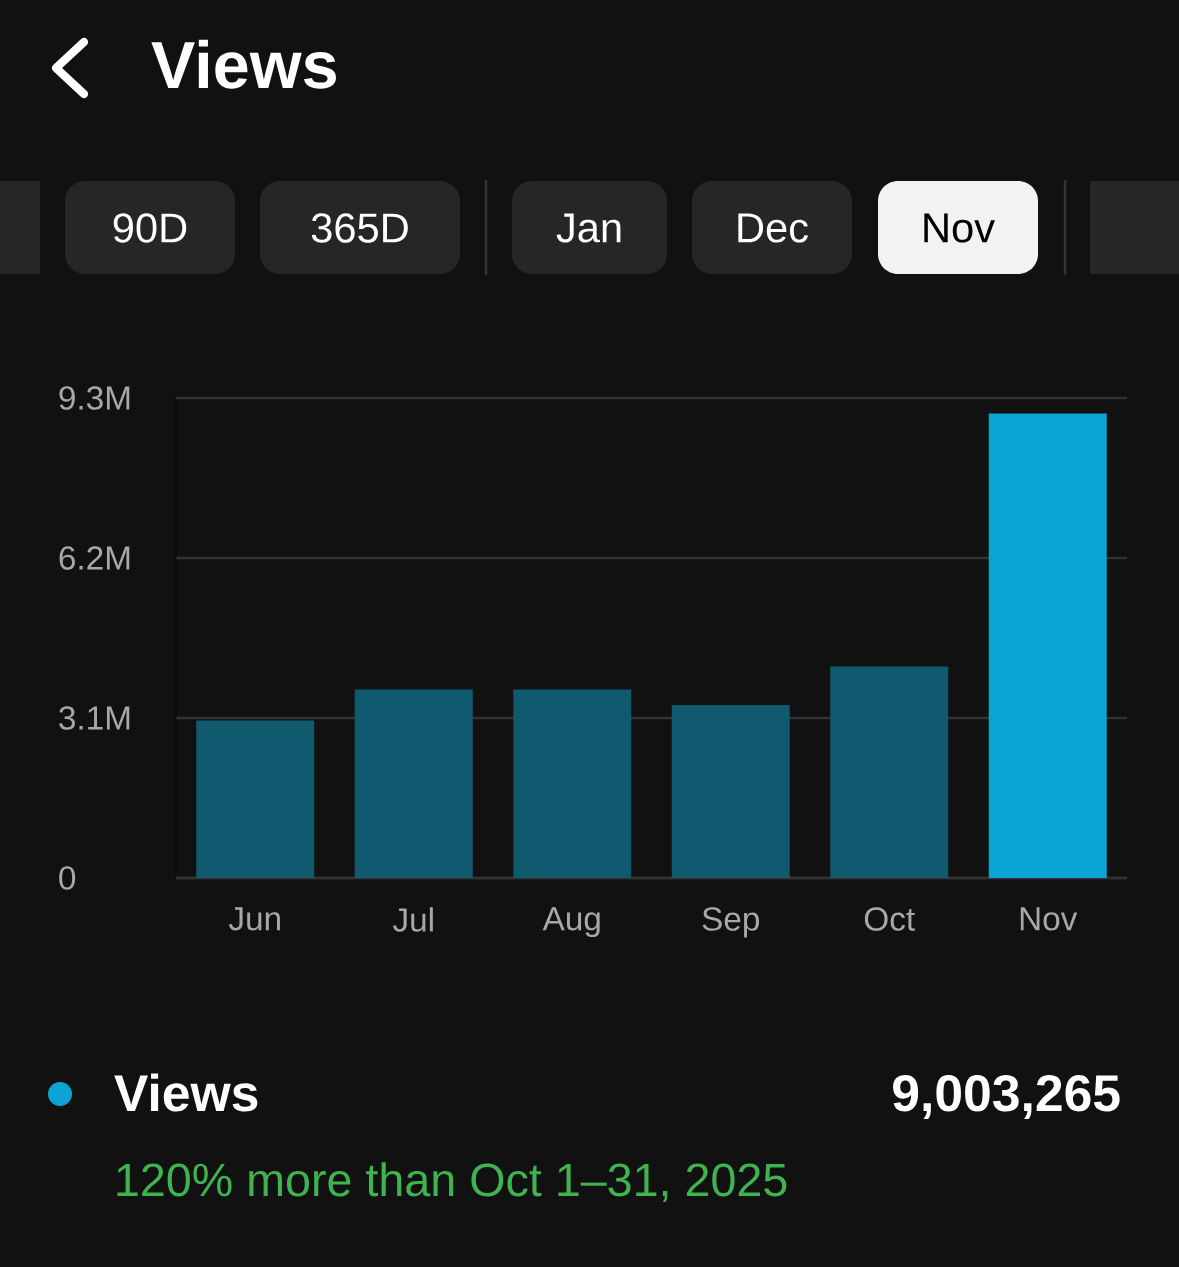 The height and width of the screenshot is (1267, 1179). What do you see at coordinates (94, 398) in the screenshot?
I see `y-tick-label: 9.3M` at bounding box center [94, 398].